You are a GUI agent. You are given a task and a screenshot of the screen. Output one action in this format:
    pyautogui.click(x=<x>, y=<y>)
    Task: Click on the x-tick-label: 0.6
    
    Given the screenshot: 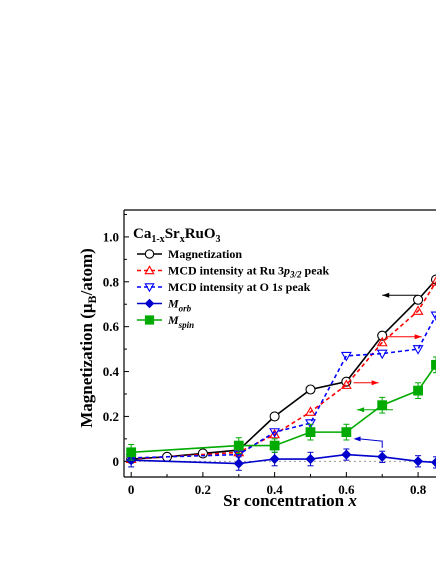 What is the action you would take?
    pyautogui.click(x=346, y=489)
    